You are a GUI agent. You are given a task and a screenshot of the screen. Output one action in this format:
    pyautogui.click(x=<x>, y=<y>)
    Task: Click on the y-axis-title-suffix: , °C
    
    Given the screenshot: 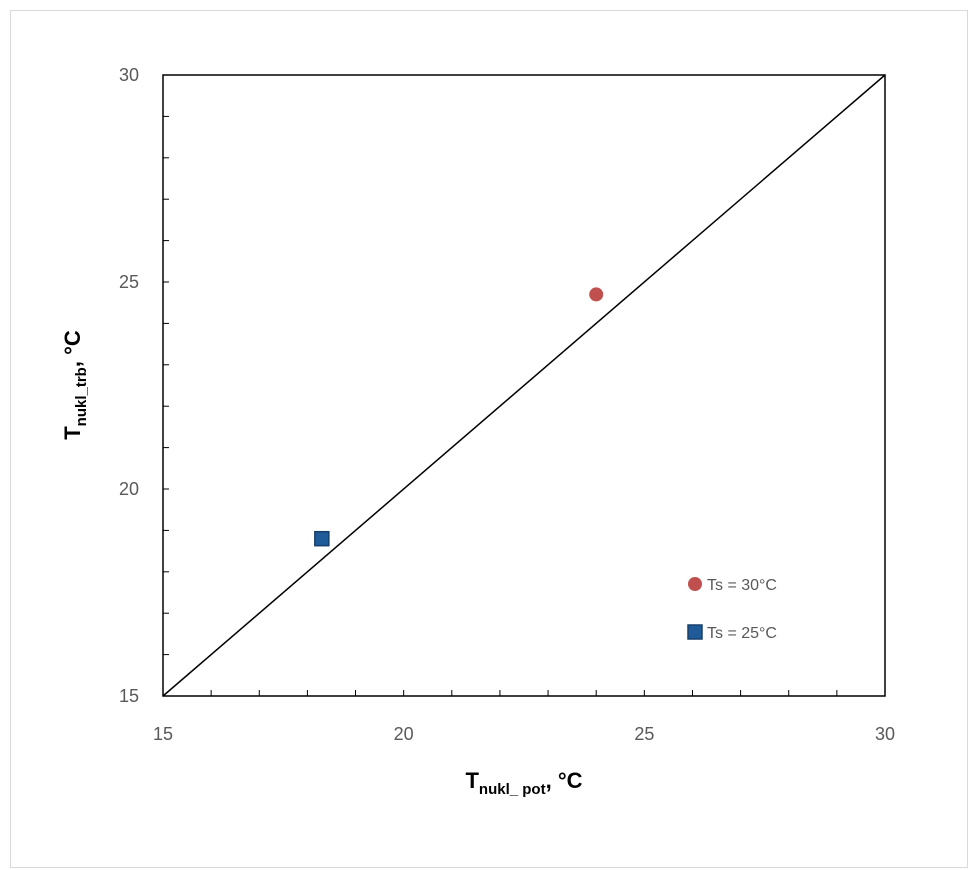 What is the action you would take?
    pyautogui.click(x=72, y=348)
    